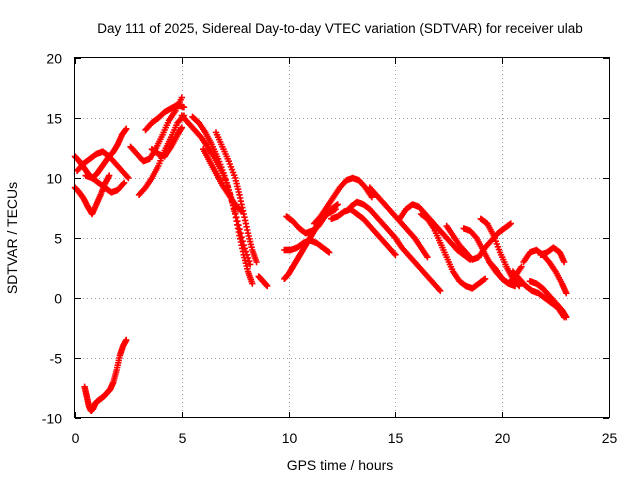 Image resolution: width=640 pixels, height=480 pixels. What do you see at coordinates (345, 438) in the screenshot?
I see `x-tick-labels: 0 5 10 15 20 25` at bounding box center [345, 438].